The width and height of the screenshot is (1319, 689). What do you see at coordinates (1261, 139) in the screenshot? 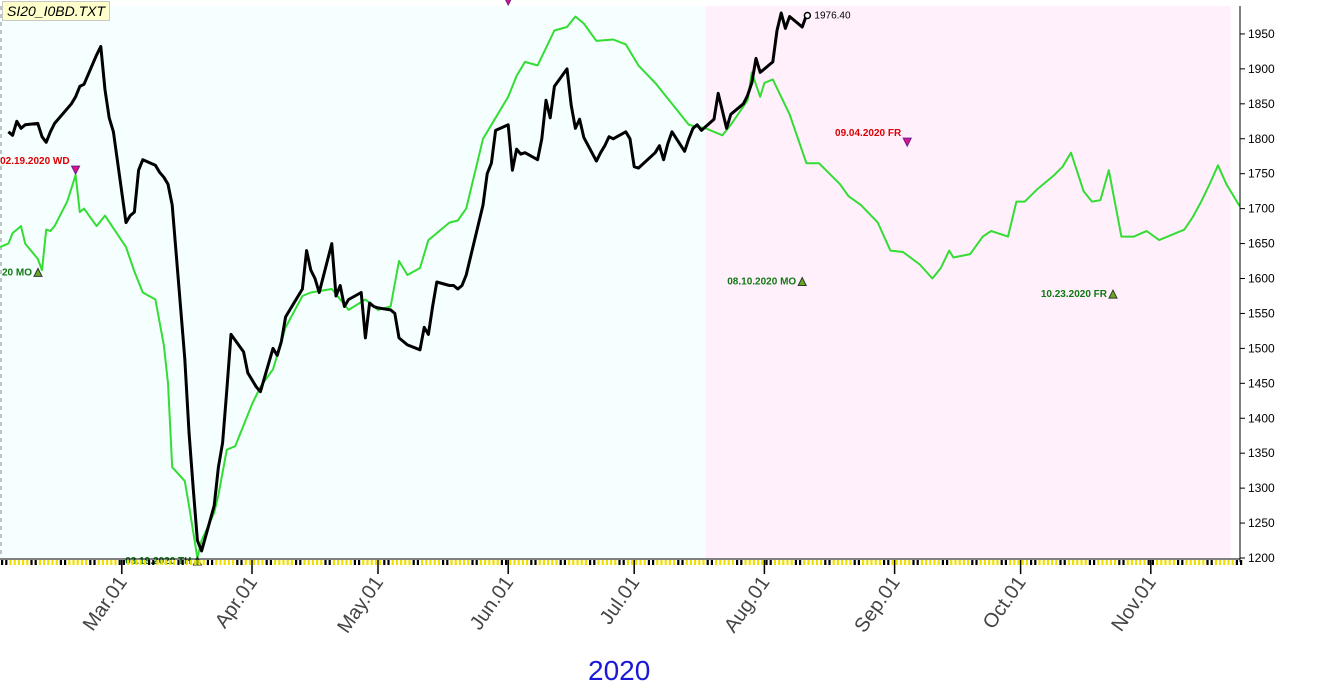
I see `y-tick-label: 1800` at bounding box center [1261, 139].